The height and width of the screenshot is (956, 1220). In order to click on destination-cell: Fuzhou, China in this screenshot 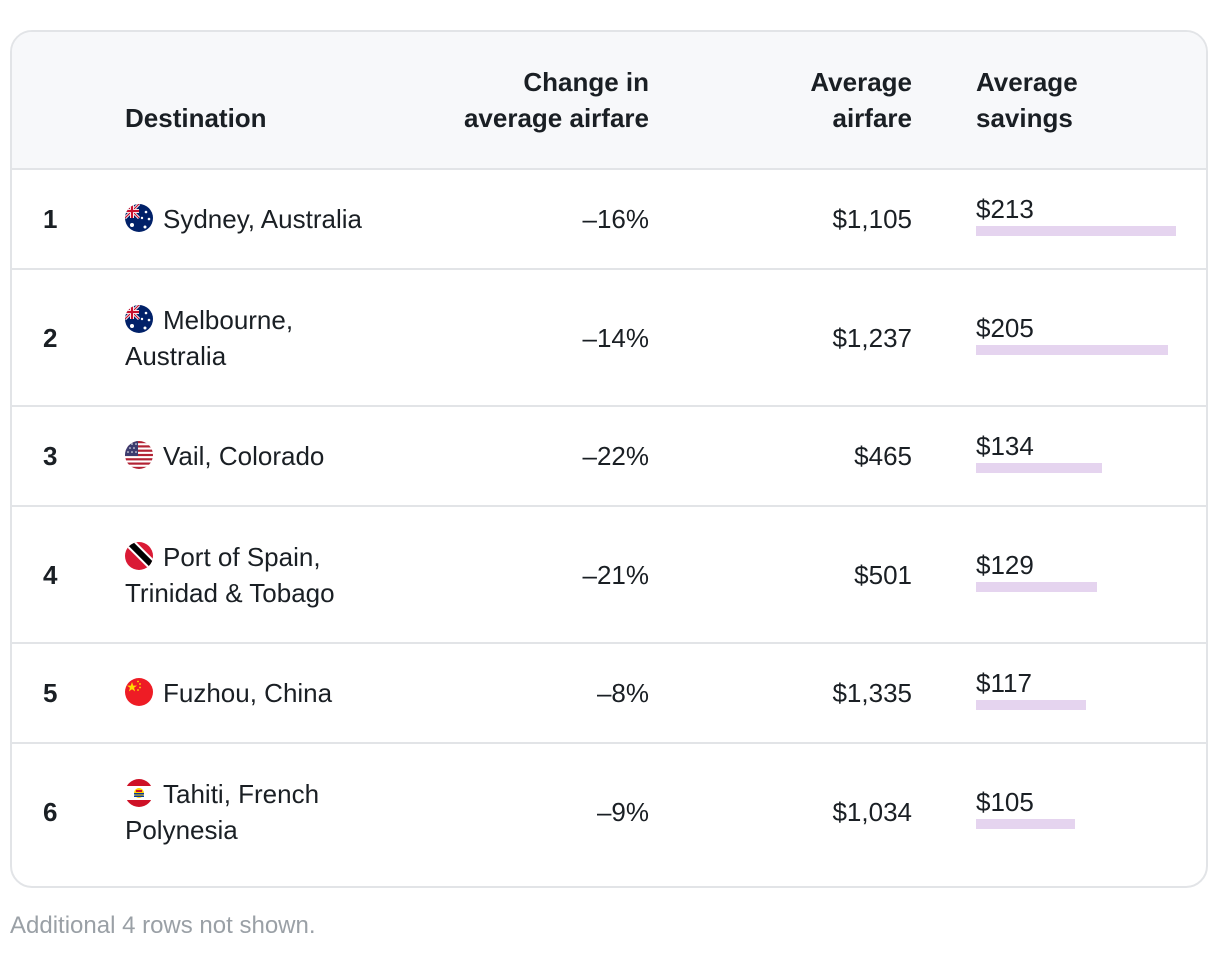, I will do `click(268, 693)`.